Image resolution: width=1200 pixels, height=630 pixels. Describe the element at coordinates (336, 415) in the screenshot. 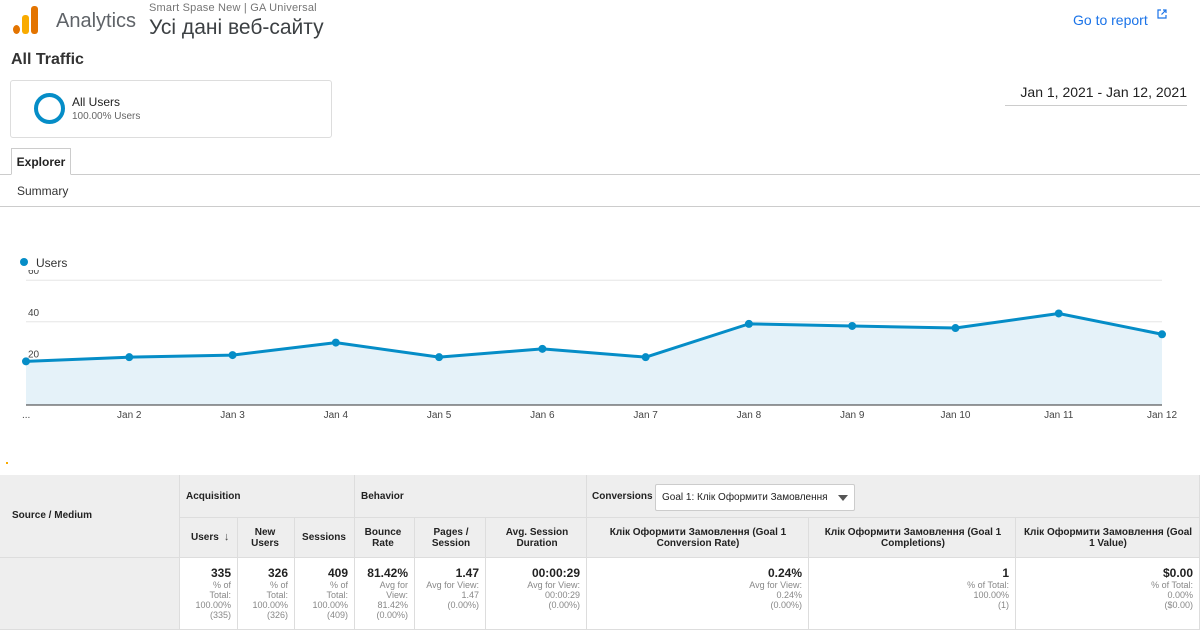

I see `x-tick-label: Jan 4` at that location.